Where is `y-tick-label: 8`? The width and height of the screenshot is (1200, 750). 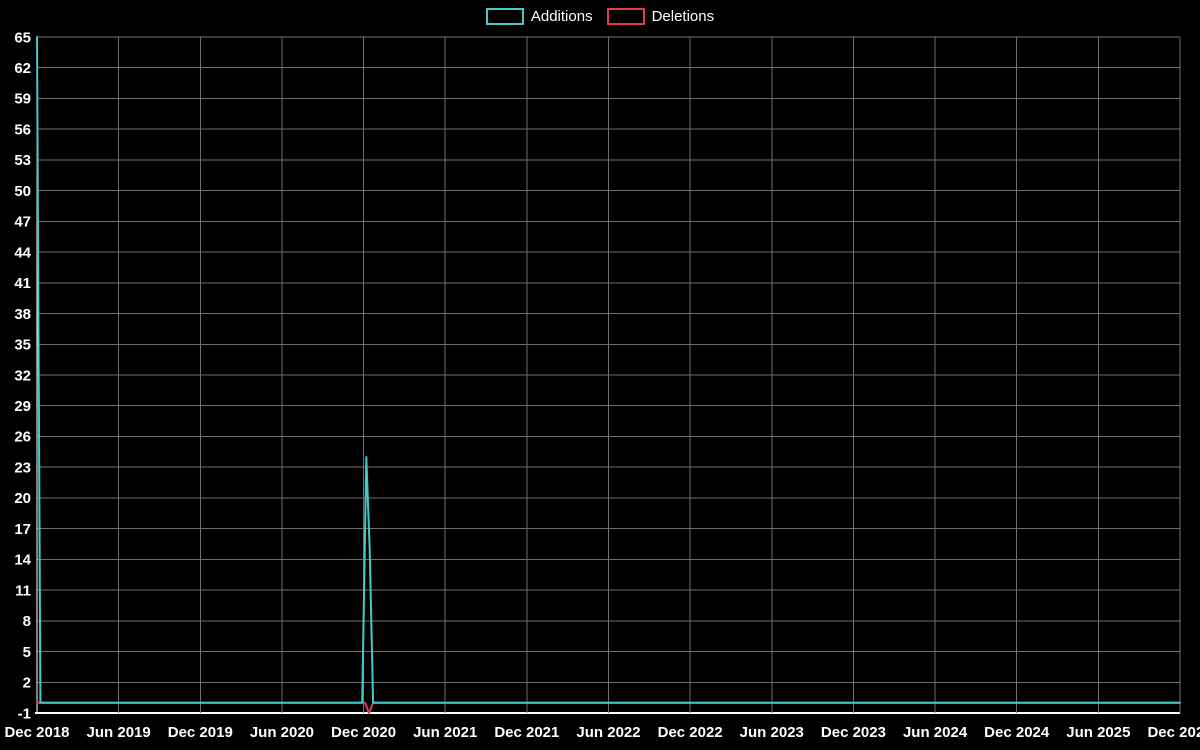
y-tick-label: 8 is located at coordinates (27, 621).